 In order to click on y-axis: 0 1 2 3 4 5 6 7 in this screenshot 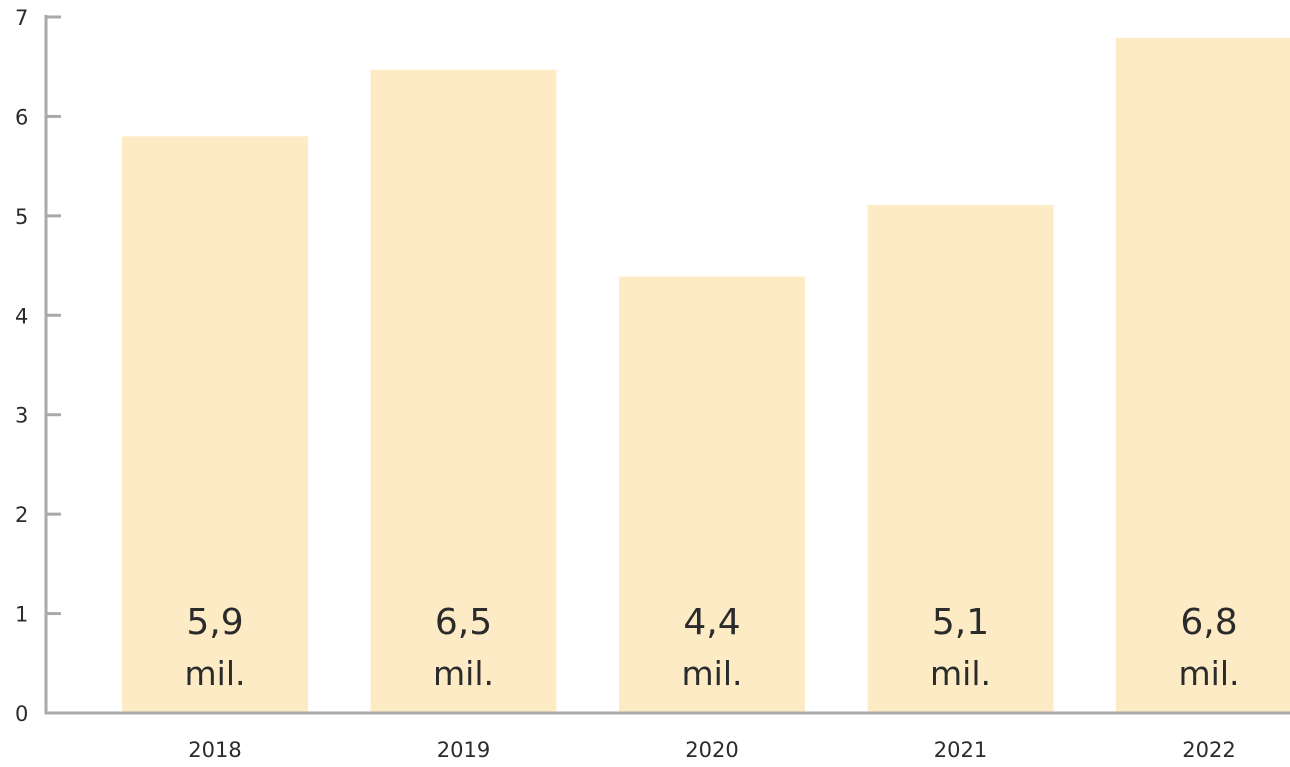, I will do `click(38, 366)`.